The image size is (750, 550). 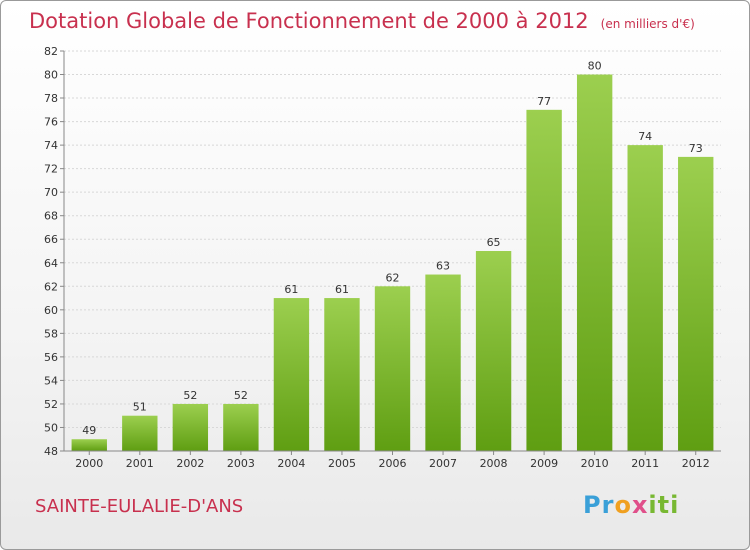 I want to click on y-tick-label: 66, so click(x=51, y=239).